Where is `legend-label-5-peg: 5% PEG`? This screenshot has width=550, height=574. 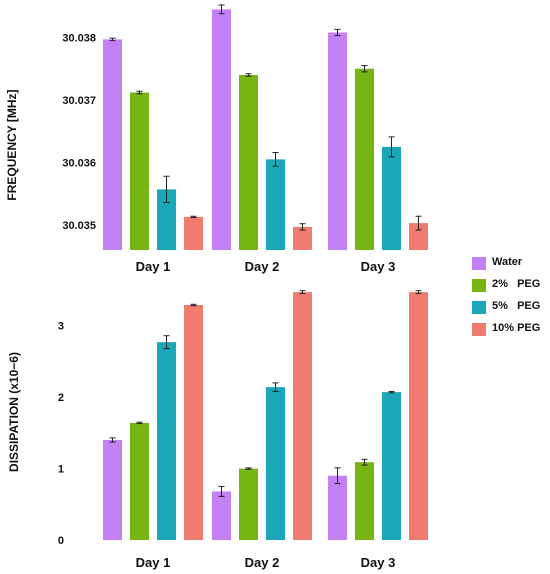
legend-label-5-peg: 5% PEG is located at coordinates (516, 306).